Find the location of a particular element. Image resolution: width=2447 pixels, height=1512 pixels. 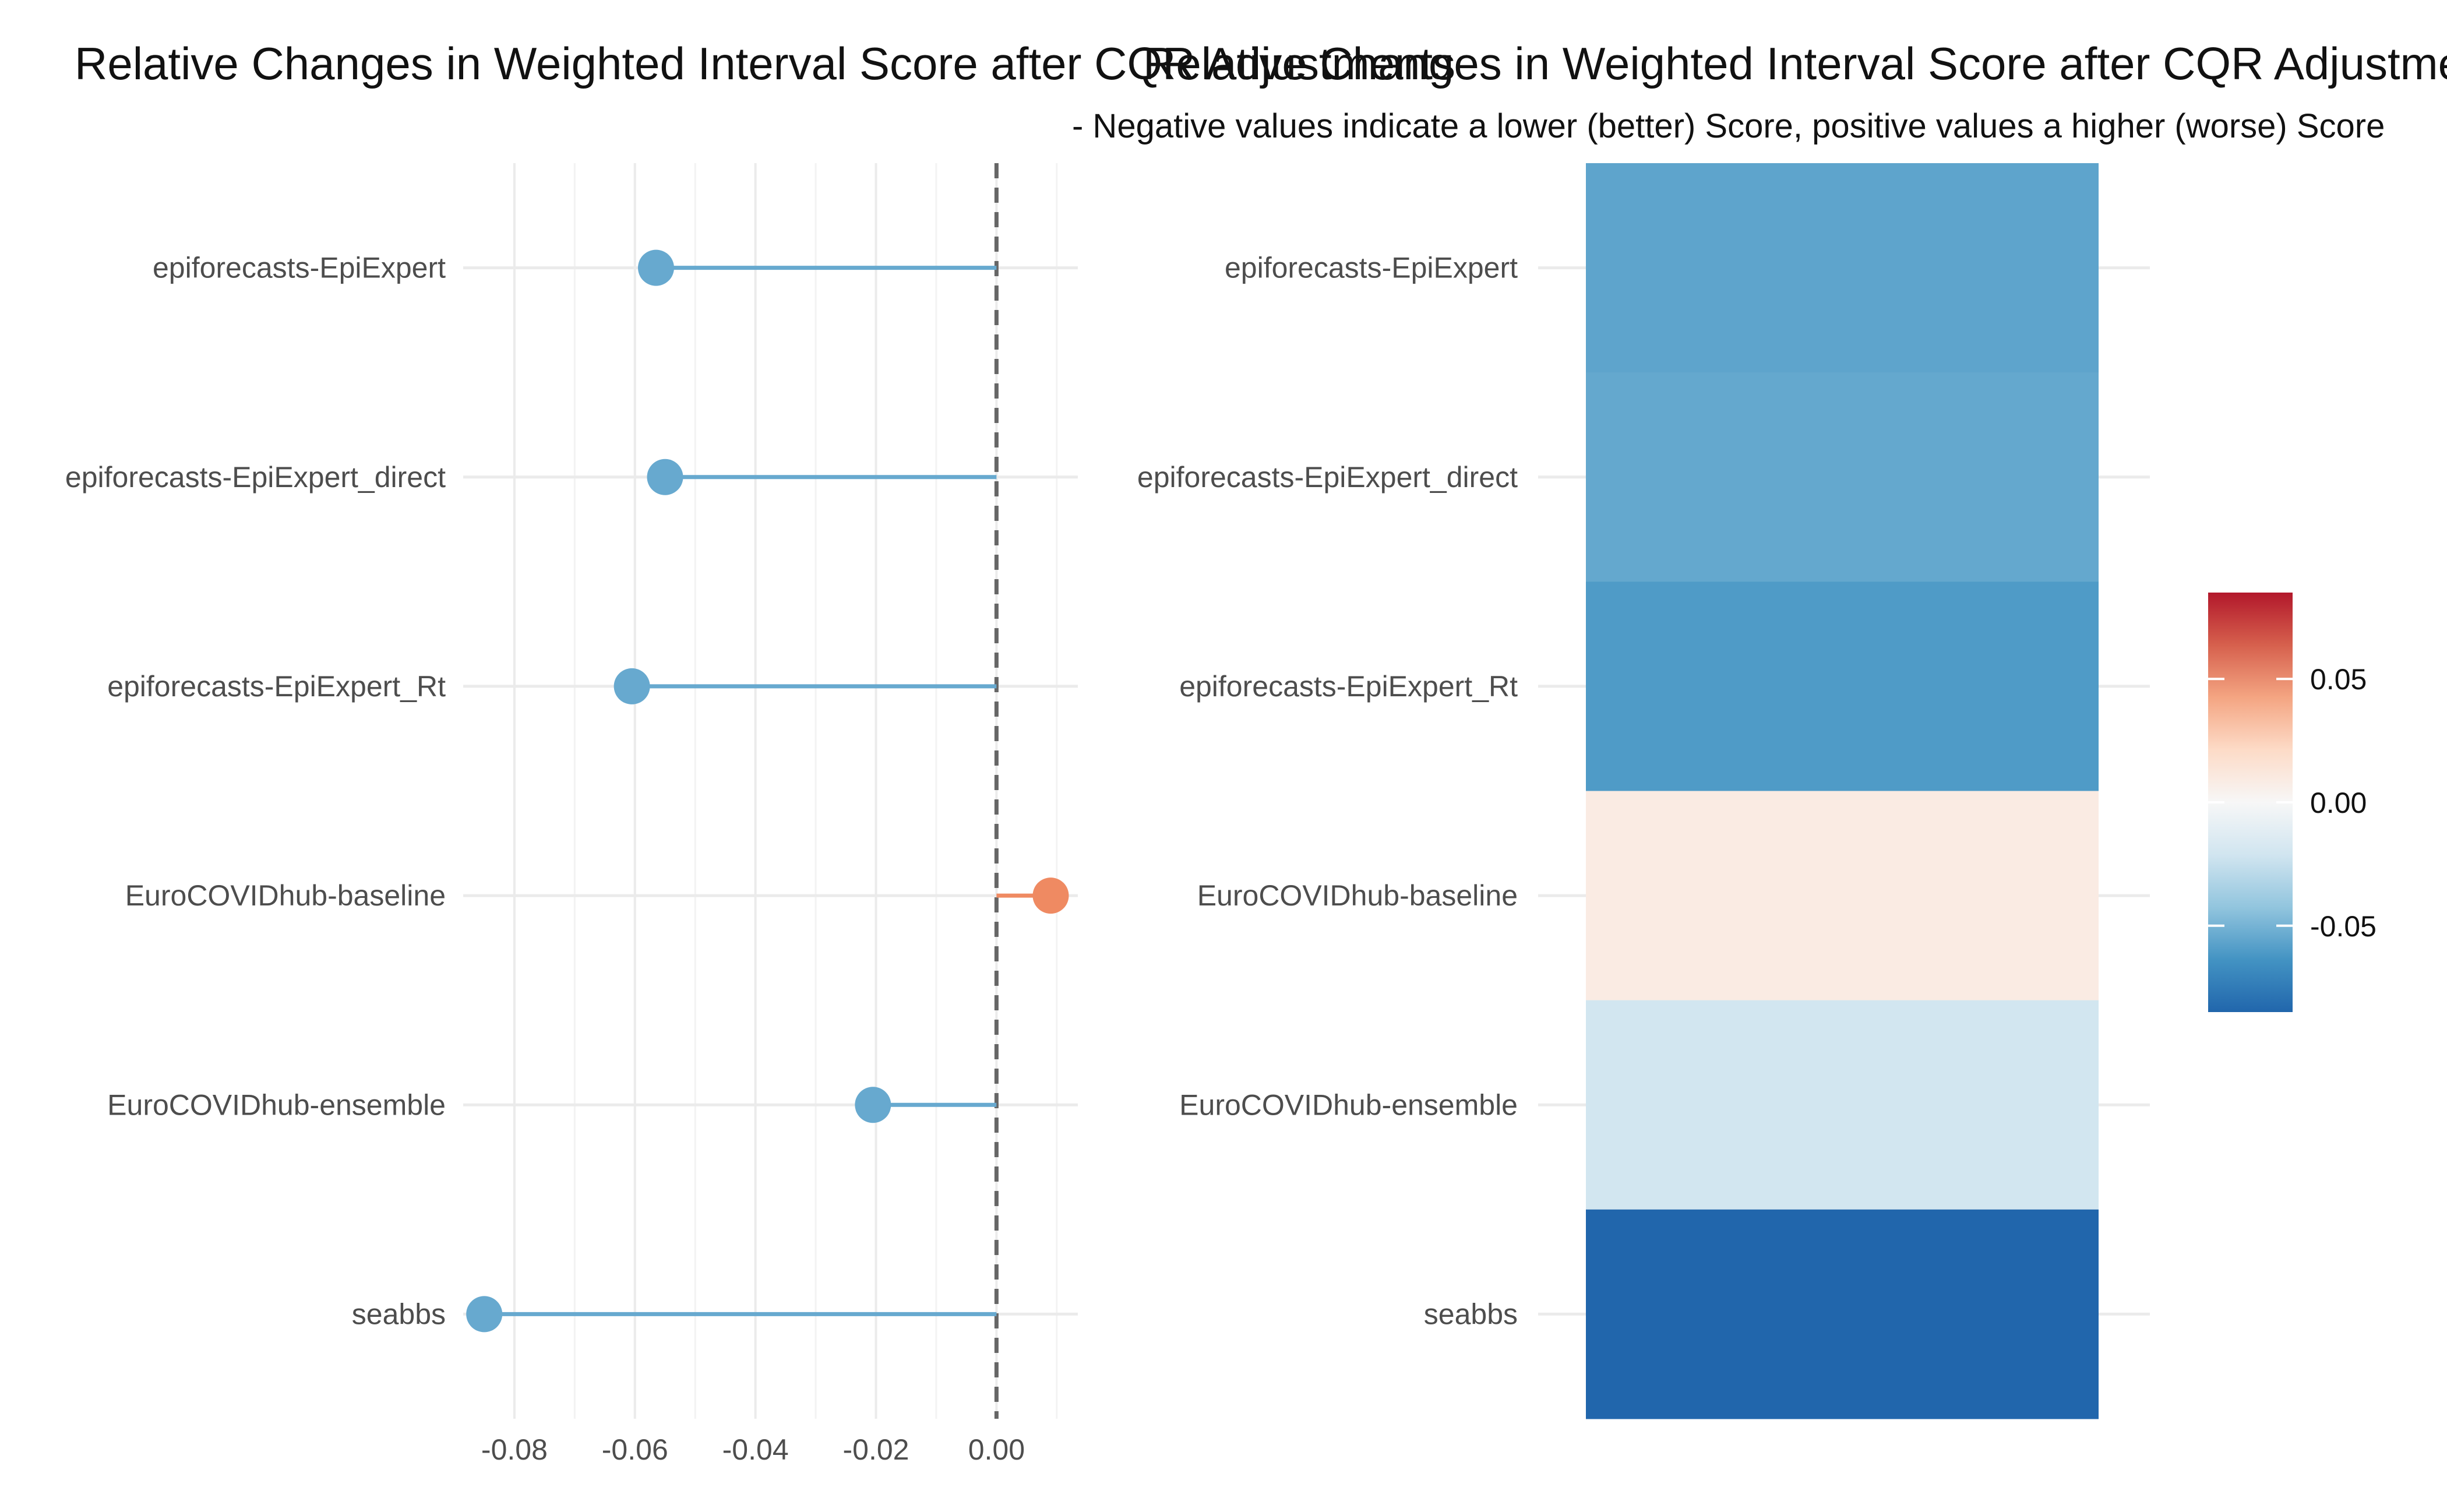

lollipop-x-axis-labels: -0.08 -0.06 -0.04 -0.02 0.00 is located at coordinates (753, 1449).